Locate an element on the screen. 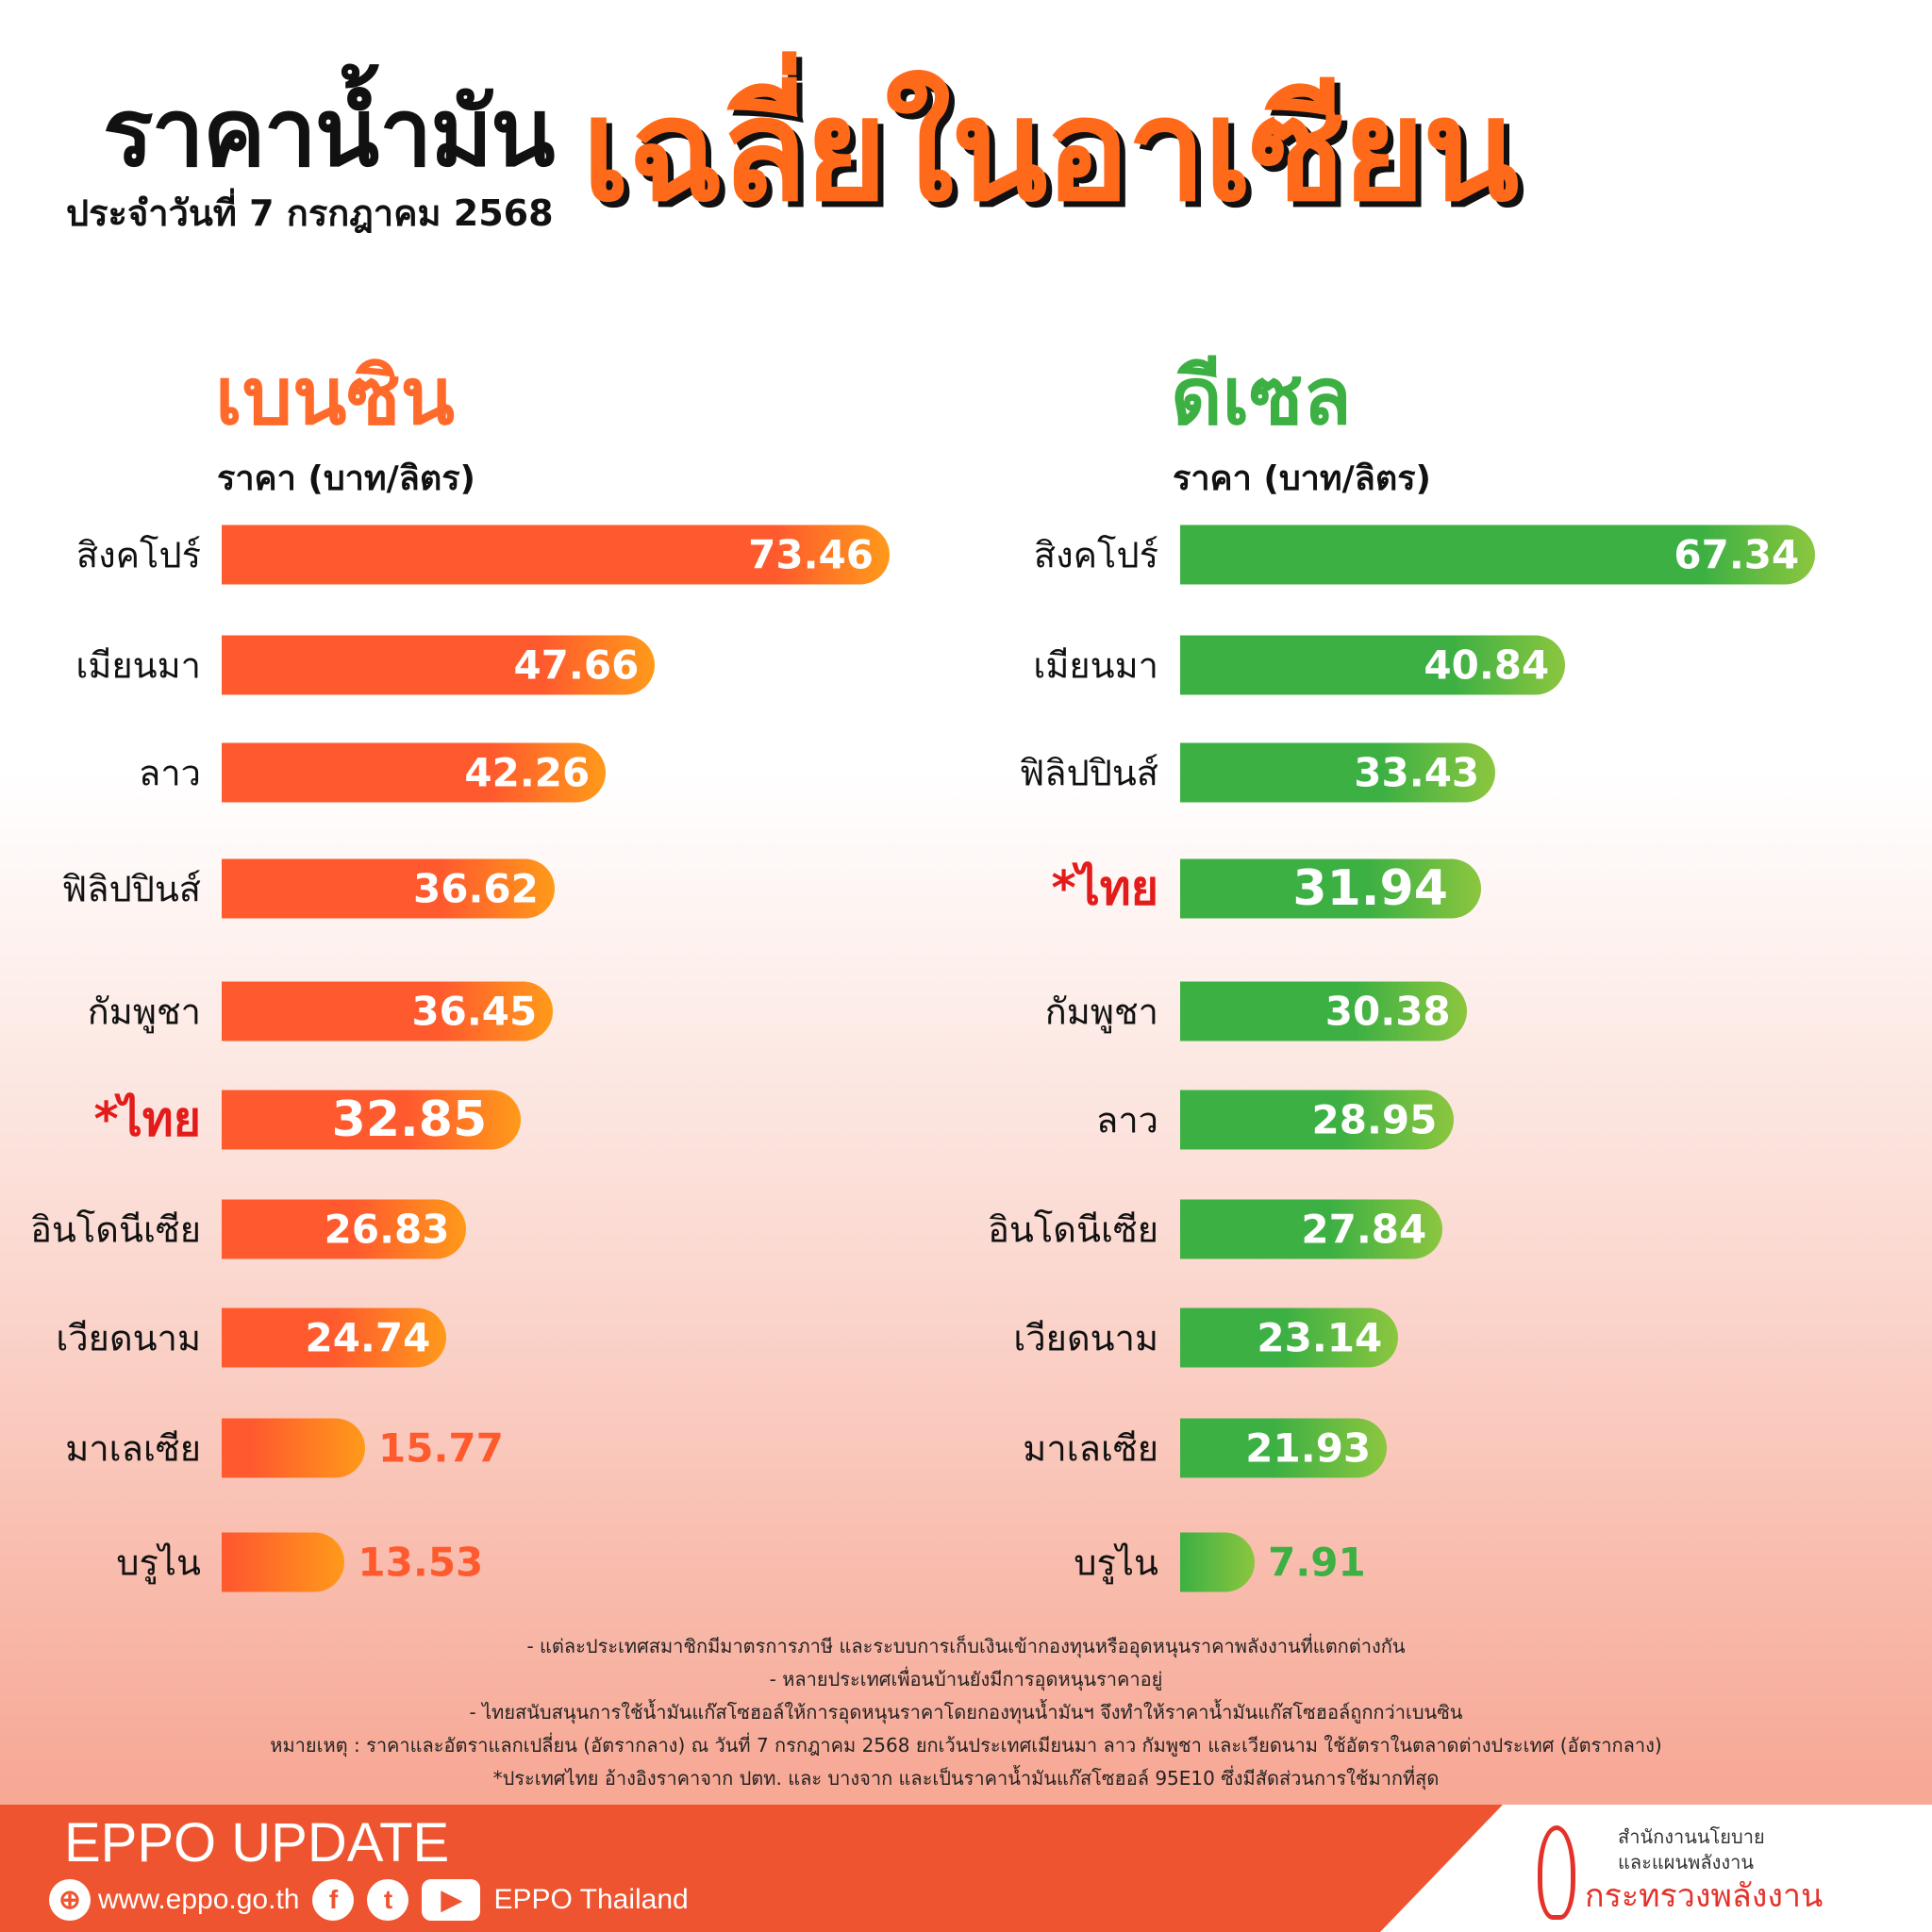  title-part1: ราคาน้ำมัน is located at coordinates (329, 133).